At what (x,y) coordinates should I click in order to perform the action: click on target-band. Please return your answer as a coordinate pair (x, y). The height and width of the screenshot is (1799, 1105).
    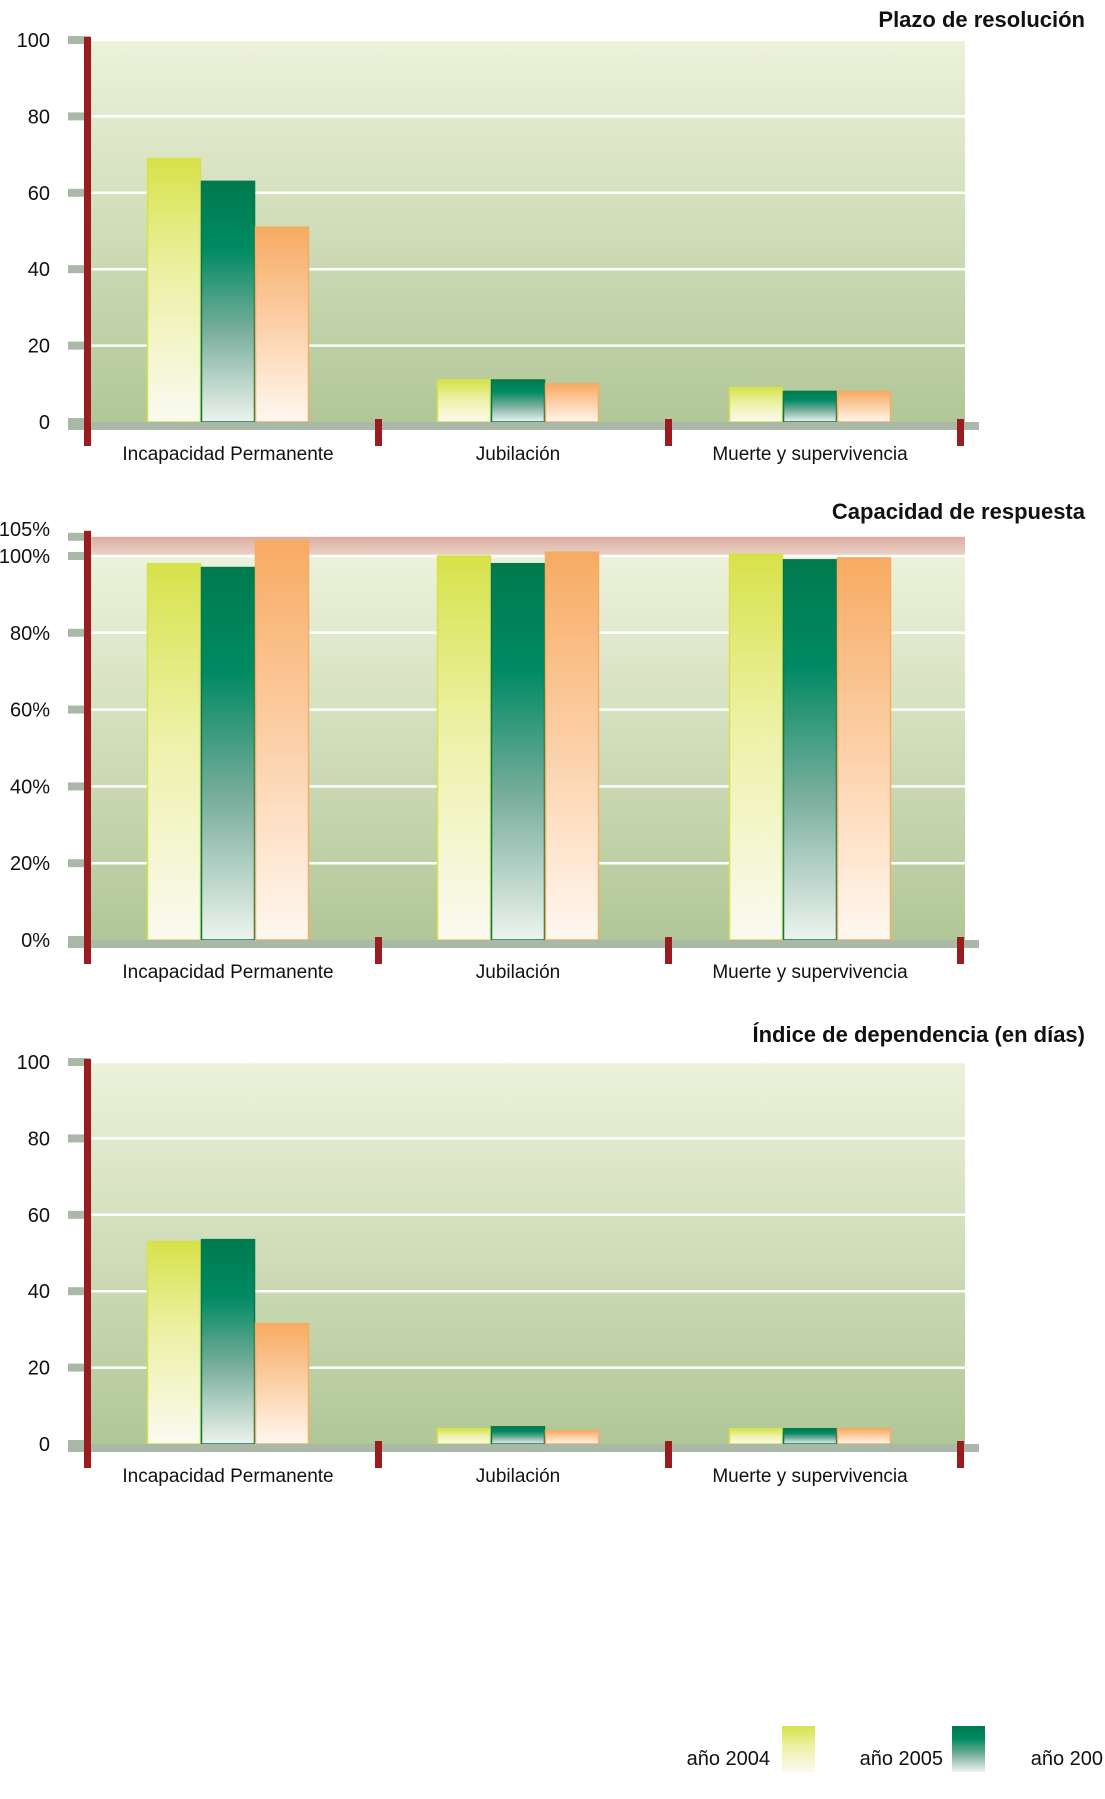
    Looking at the image, I should click on (527, 546).